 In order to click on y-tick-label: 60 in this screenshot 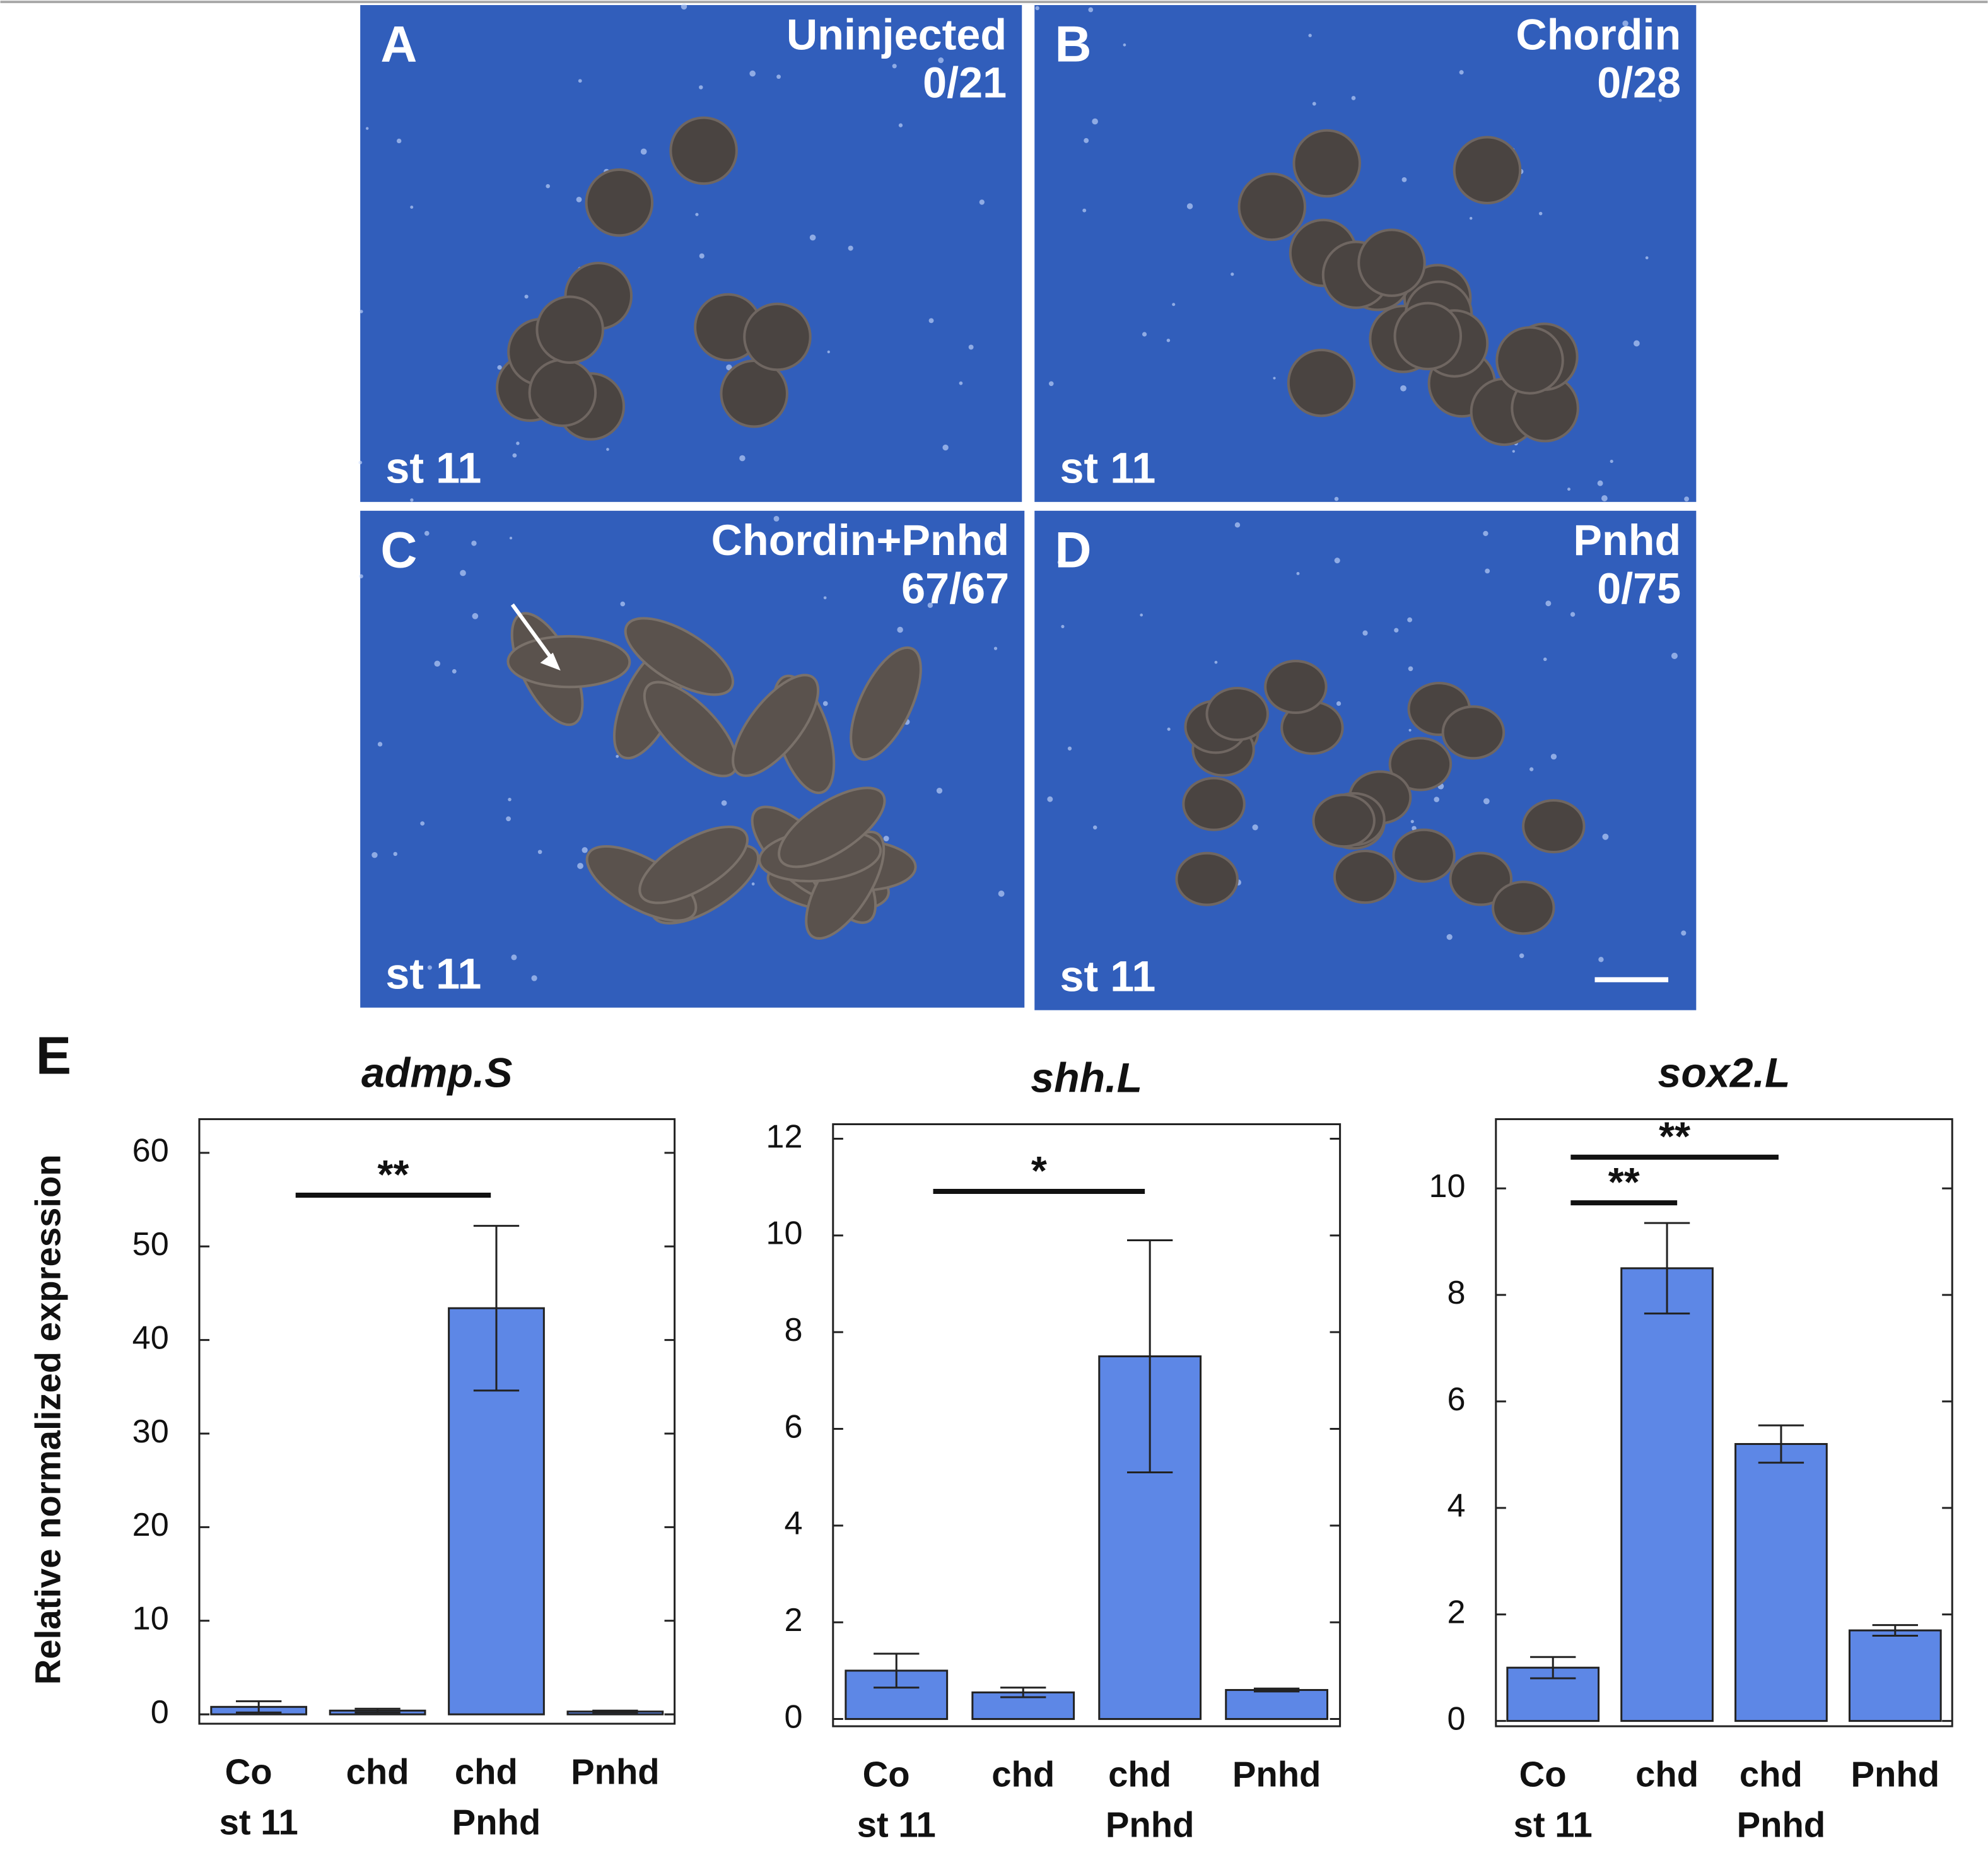, I will do `click(150, 1151)`.